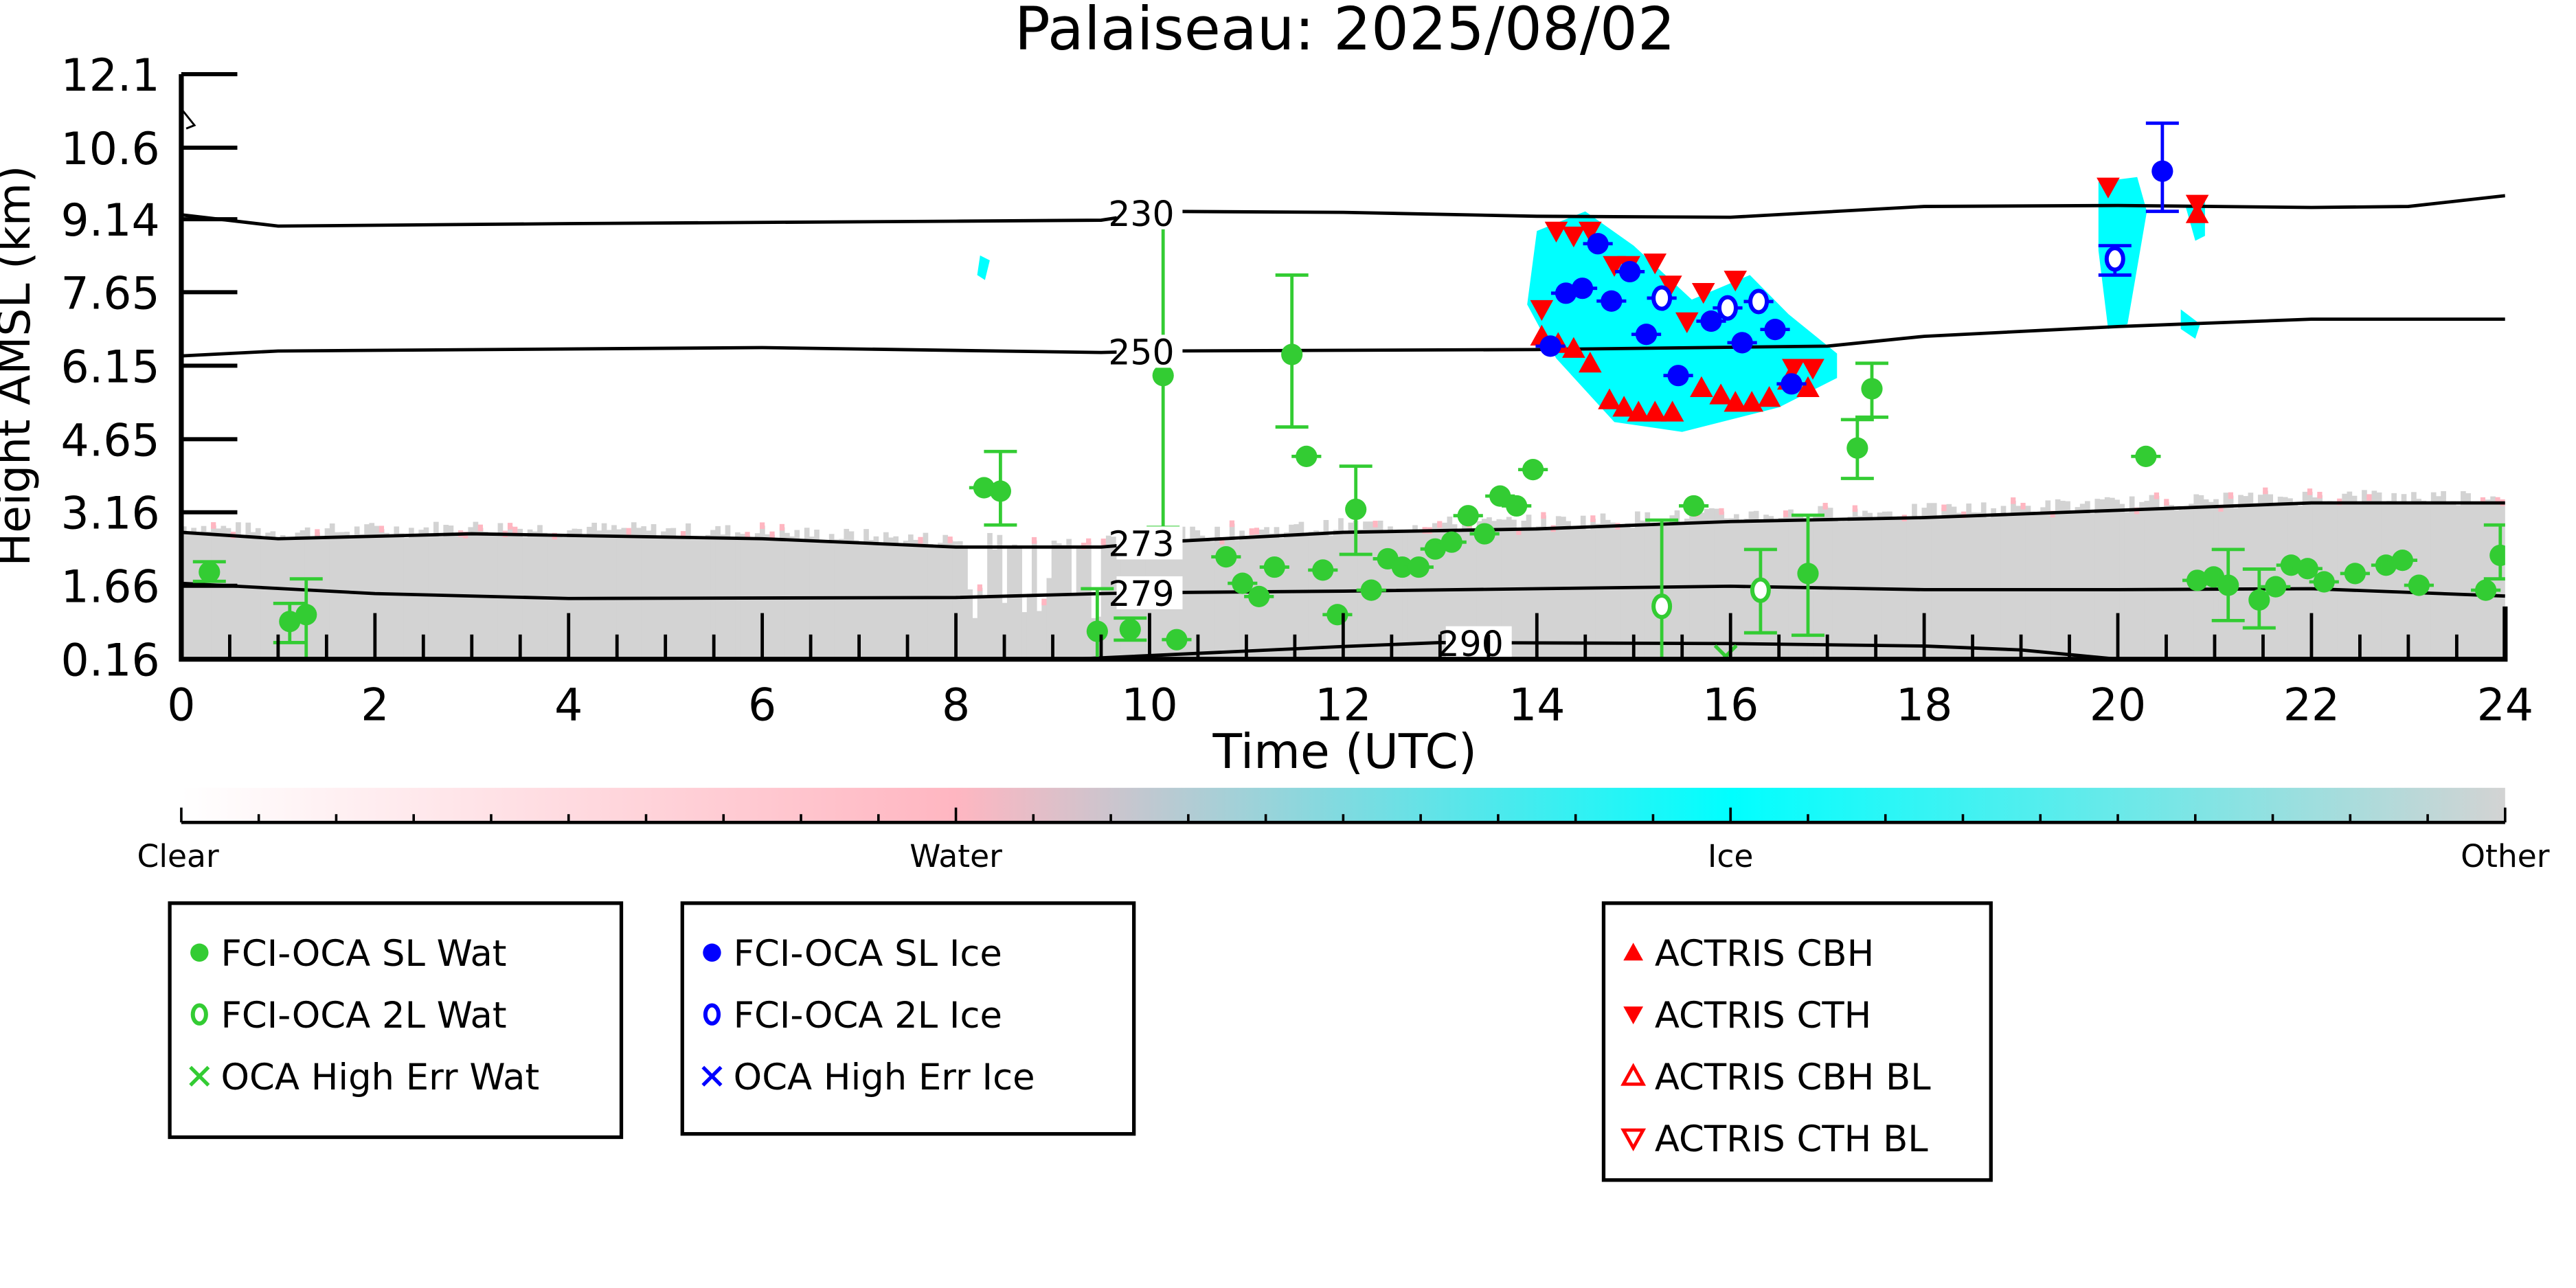 The height and width of the screenshot is (1288, 2576). Describe the element at coordinates (1537, 705) in the screenshot. I see `x-tick-label: 14` at that location.